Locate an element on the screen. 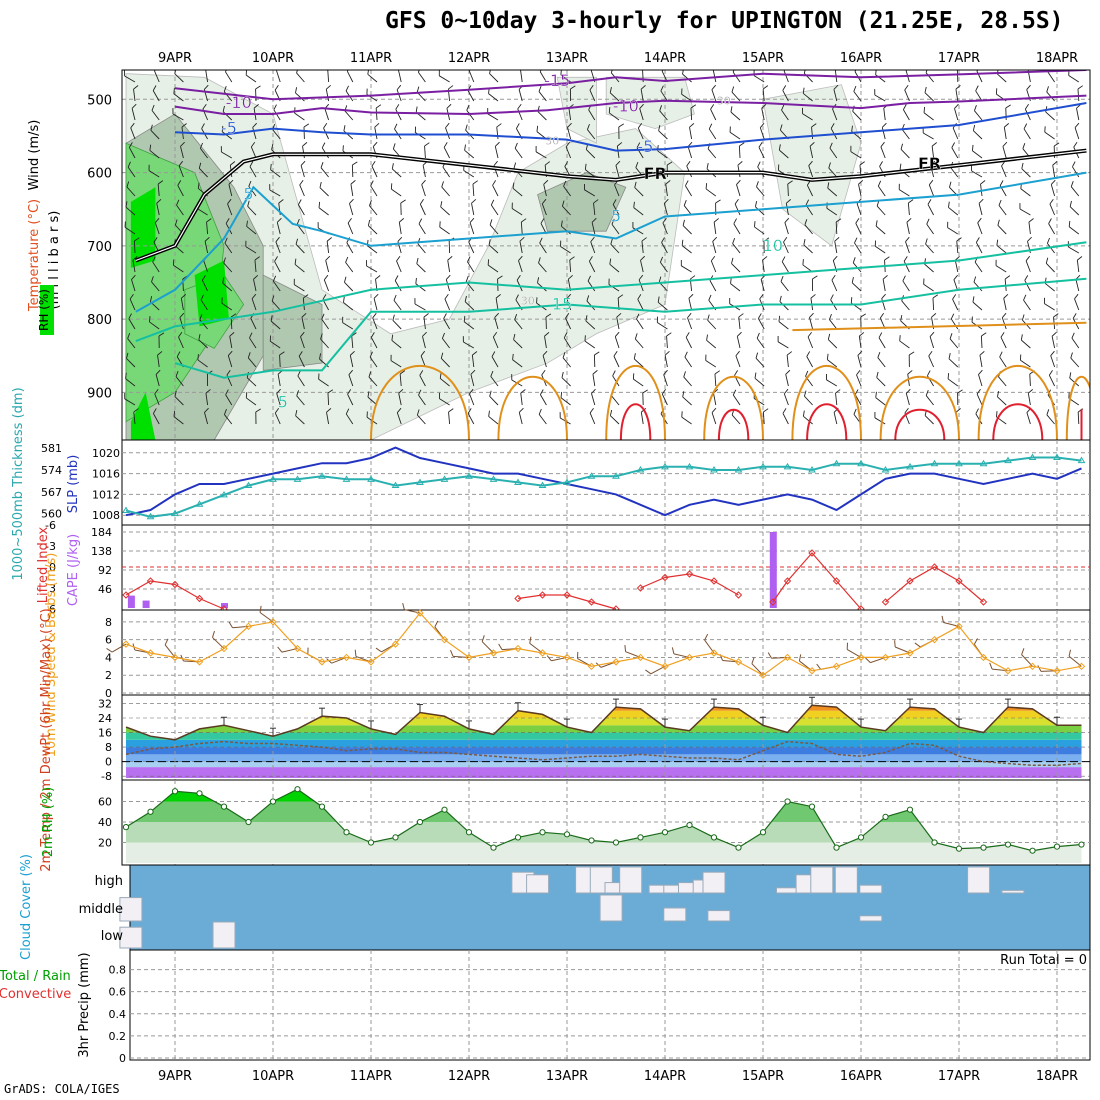 This screenshot has width=1100, height=1100. slp-tick-label: 1016 is located at coordinates (106, 474).